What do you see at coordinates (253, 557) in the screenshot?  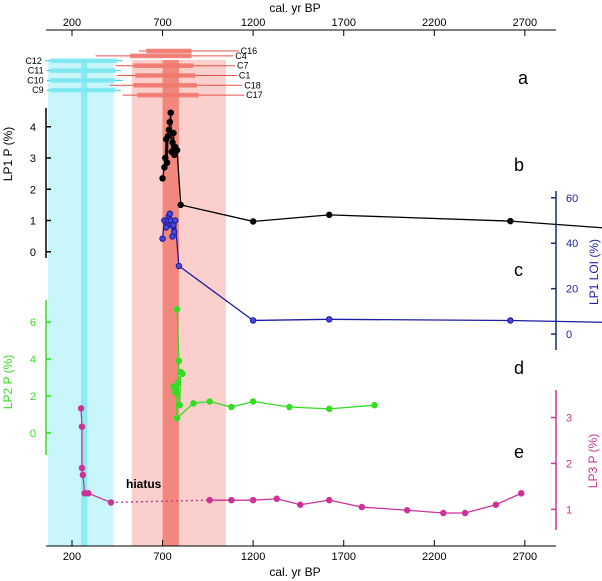 I see `bottom-x-tick-label: 1200` at bounding box center [253, 557].